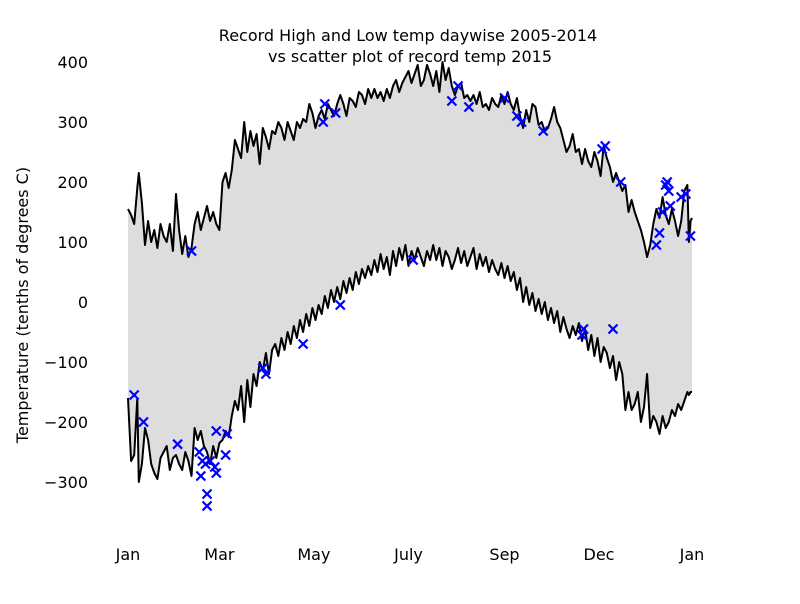  What do you see at coordinates (599, 554) in the screenshot?
I see `x-tick-label: Dec` at bounding box center [599, 554].